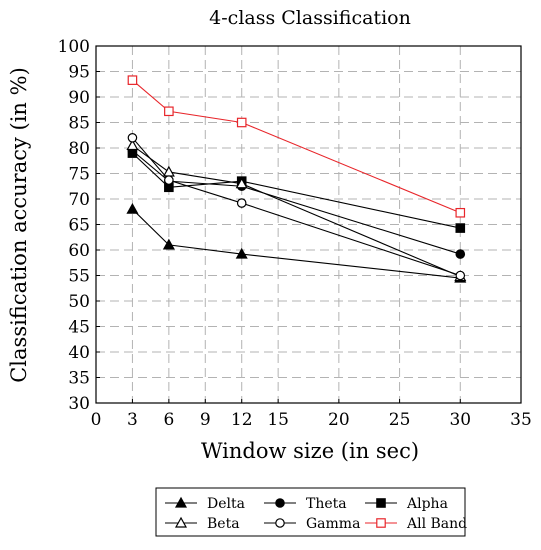  I want to click on y-tick-label: 100, so click(74, 47).